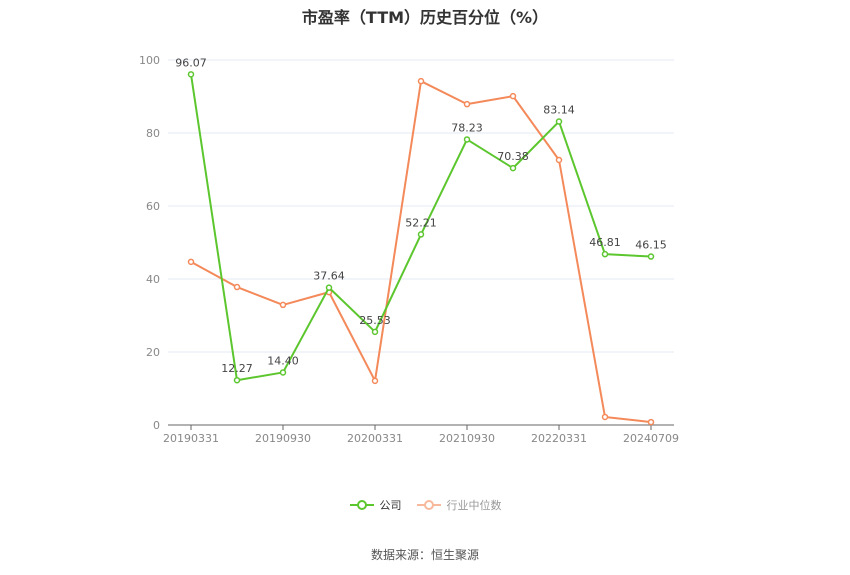  I want to click on y-tick-label: 40, so click(153, 279).